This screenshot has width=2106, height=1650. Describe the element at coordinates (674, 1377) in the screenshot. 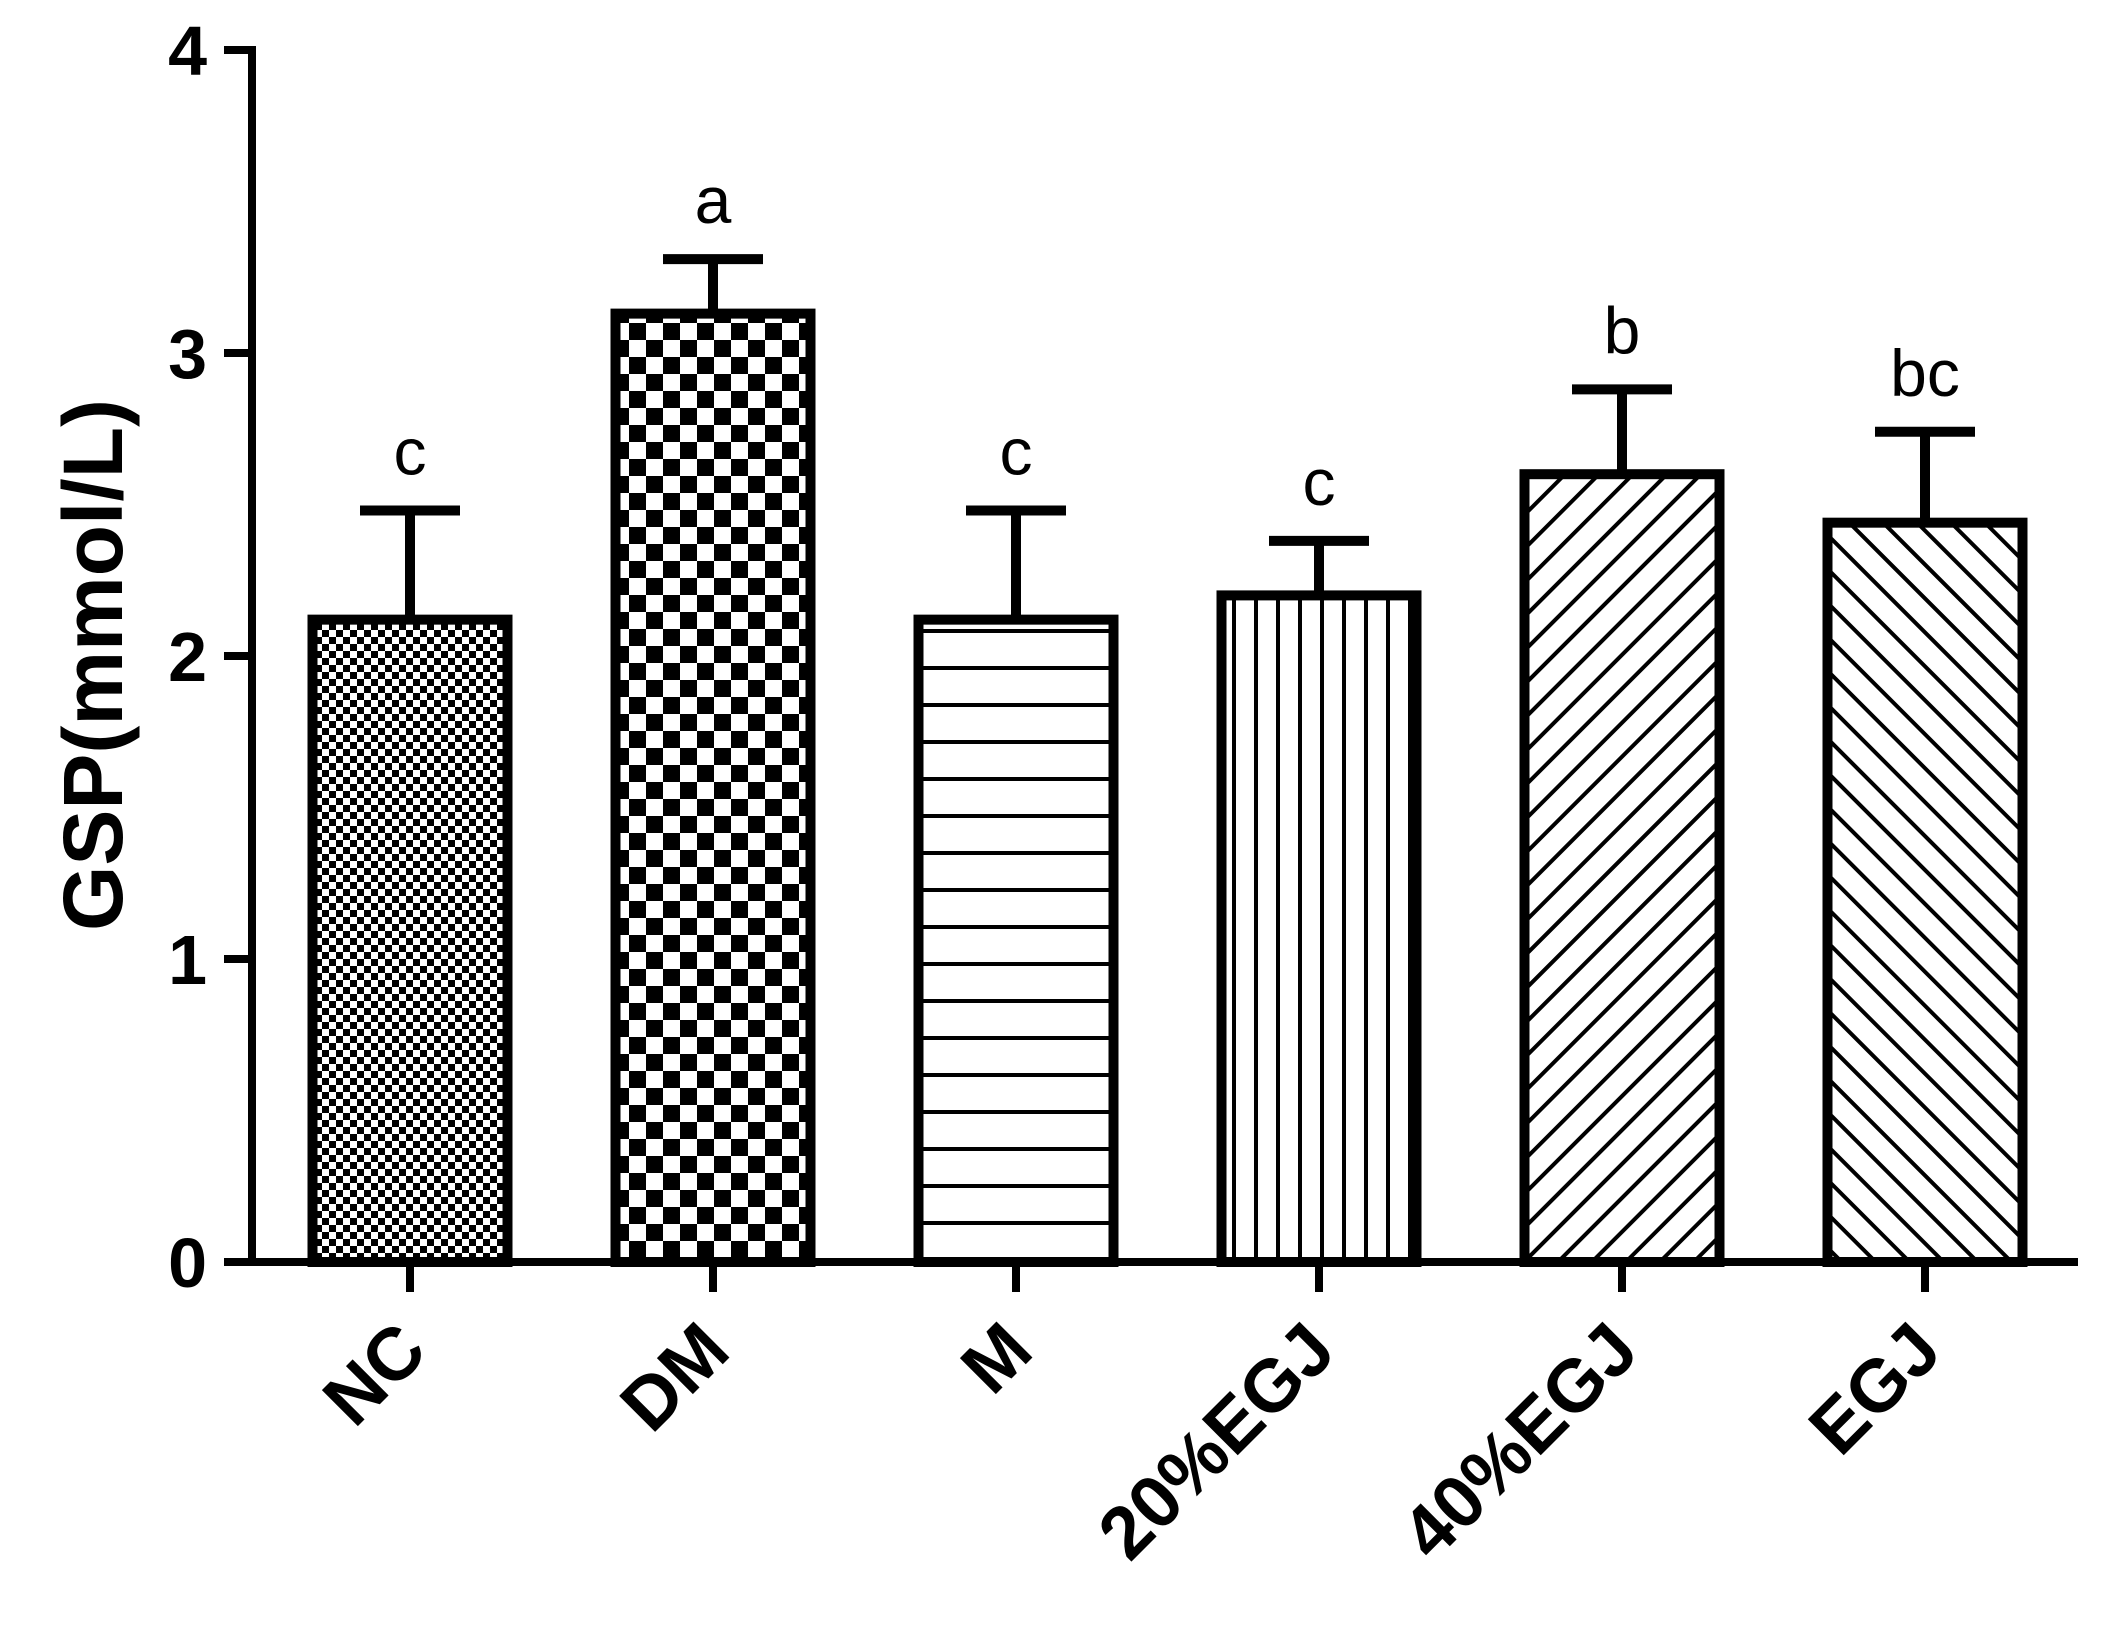

I see `x-tick-label: DM` at that location.